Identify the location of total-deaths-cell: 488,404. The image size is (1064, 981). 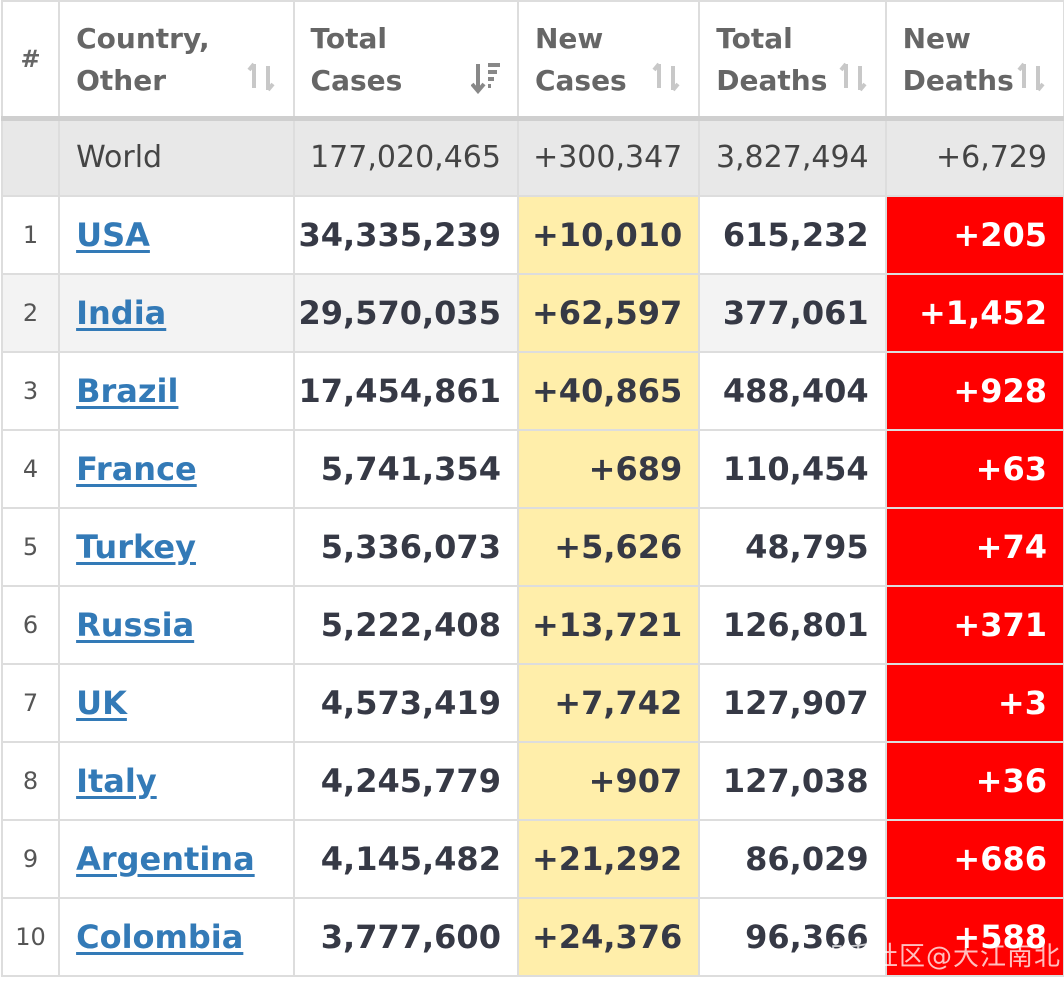
(792, 391).